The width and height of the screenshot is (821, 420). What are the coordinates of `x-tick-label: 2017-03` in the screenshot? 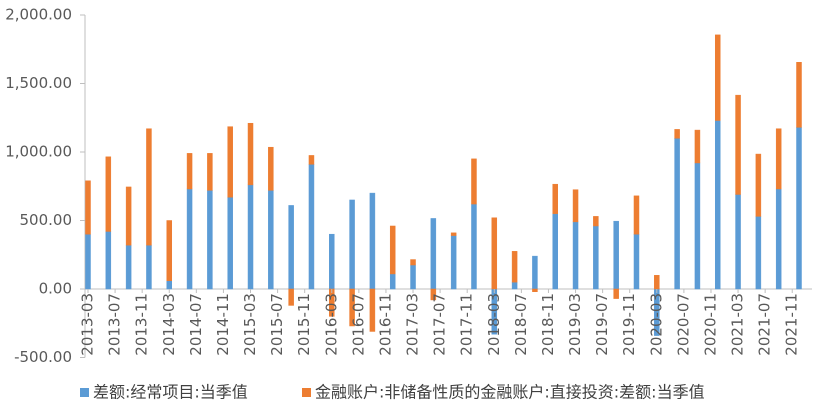 It's located at (413, 324).